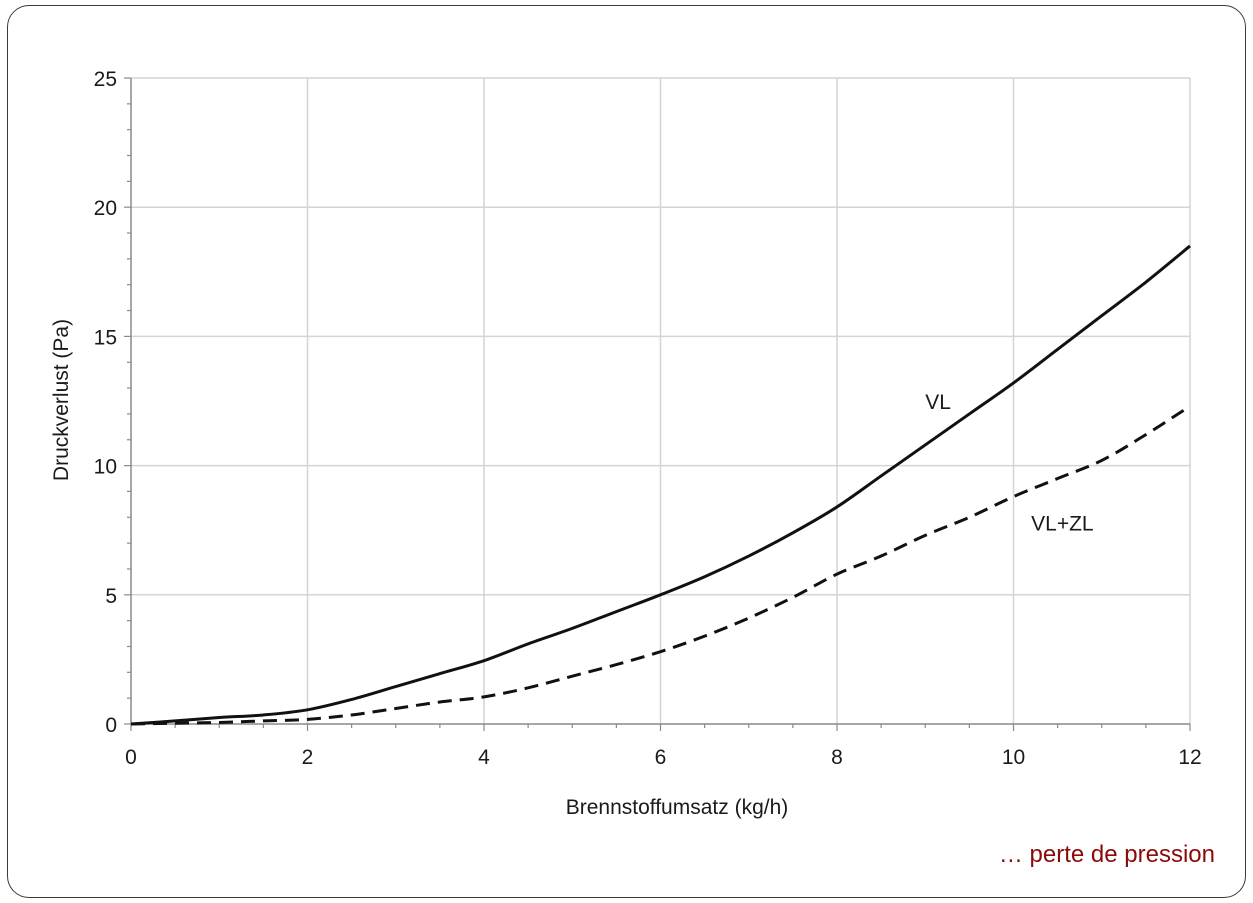 The width and height of the screenshot is (1253, 903). Describe the element at coordinates (1062, 523) in the screenshot. I see `series-label-vl-zl: VL+ZL` at that location.